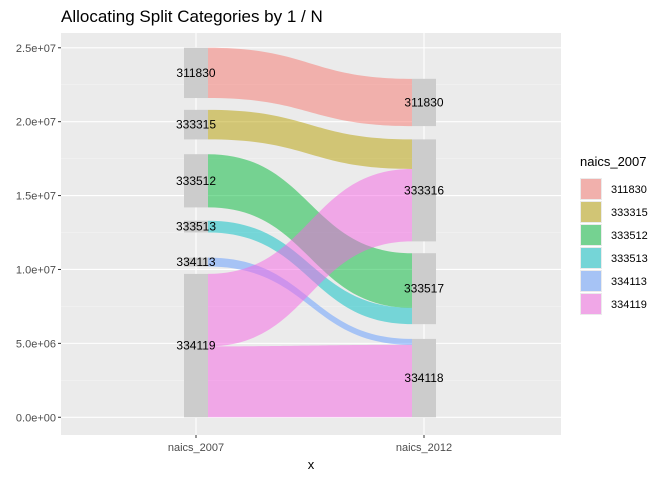  I want to click on stratum-label-333315: 333315, so click(196, 125).